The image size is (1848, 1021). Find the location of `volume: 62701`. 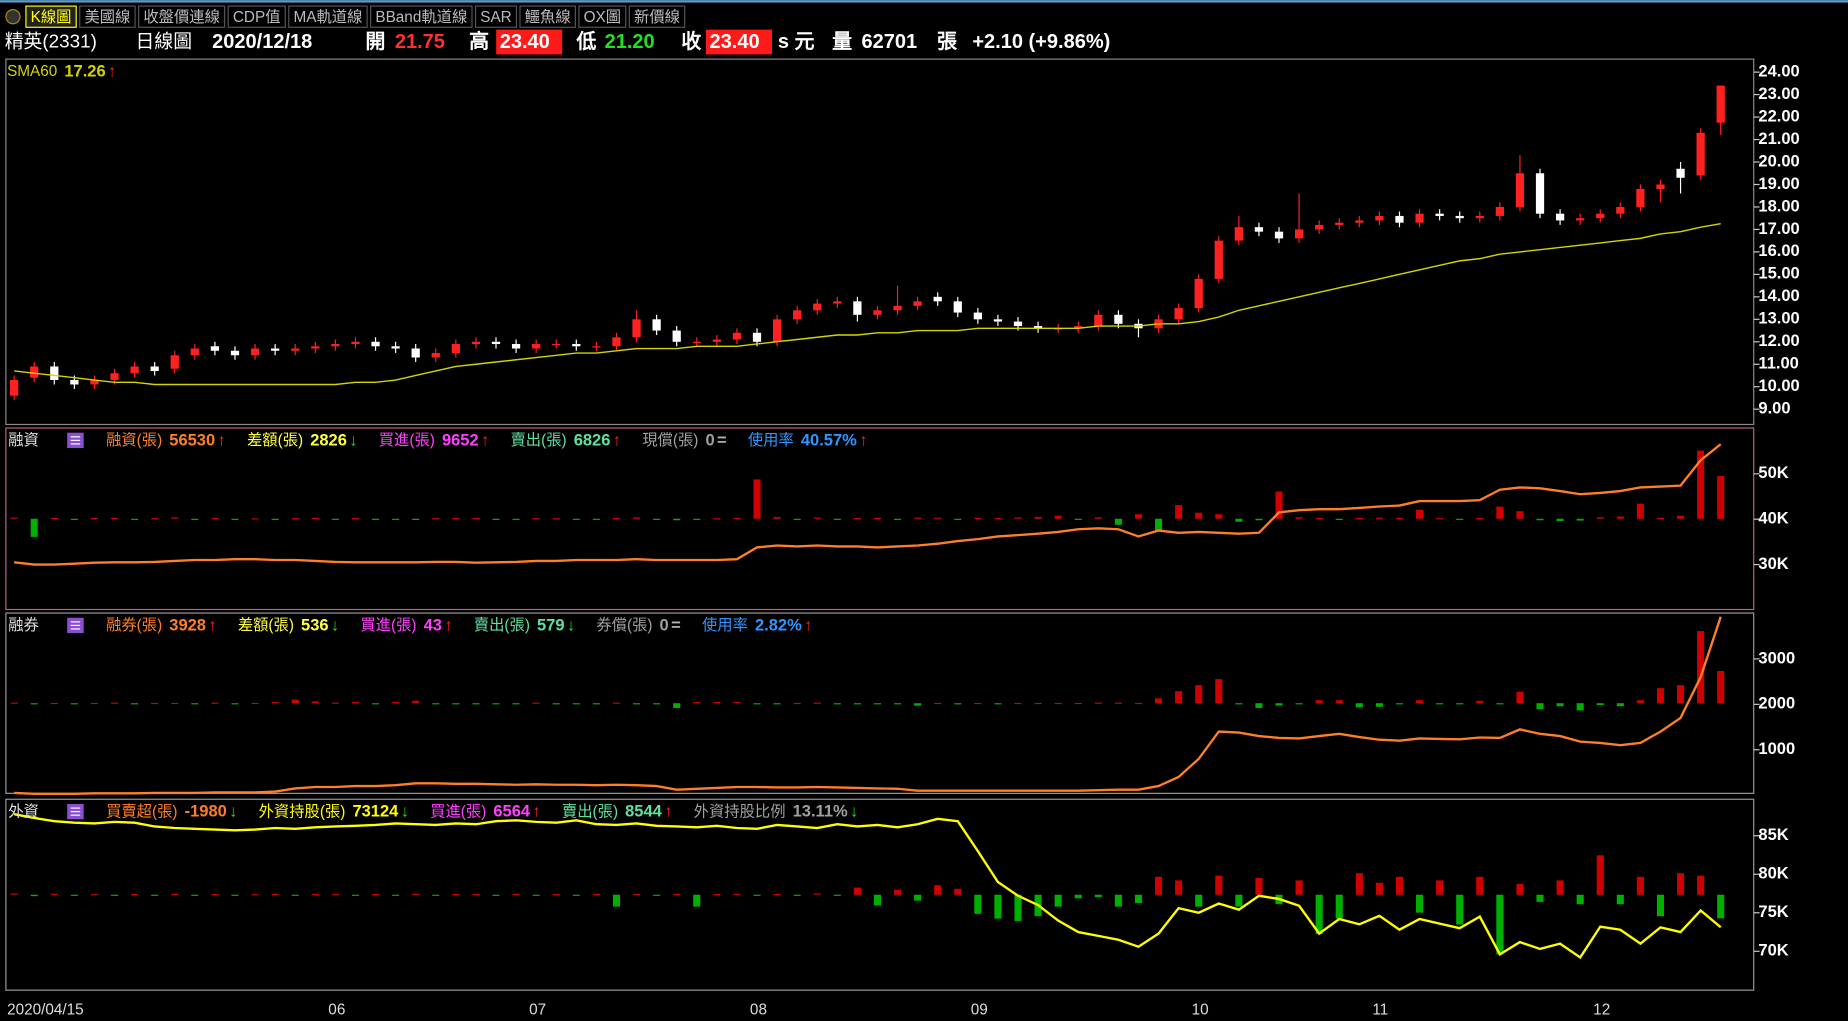

volume: 62701 is located at coordinates (890, 42).